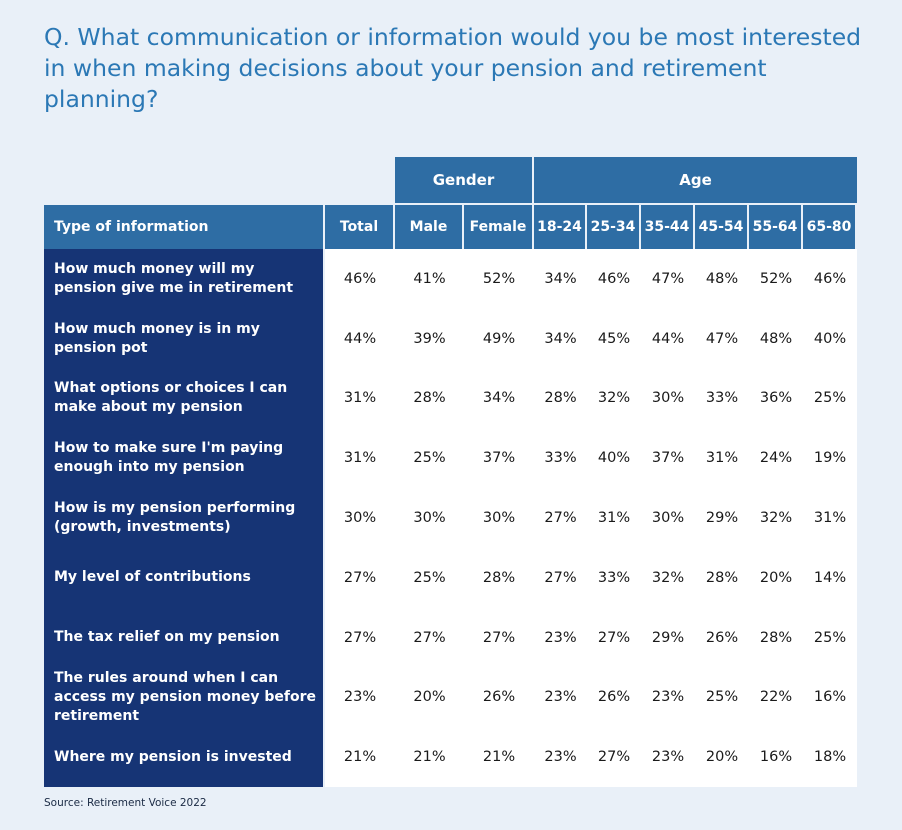 The width and height of the screenshot is (902, 830). Describe the element at coordinates (429, 338) in the screenshot. I see `table-cell: 39%` at that location.